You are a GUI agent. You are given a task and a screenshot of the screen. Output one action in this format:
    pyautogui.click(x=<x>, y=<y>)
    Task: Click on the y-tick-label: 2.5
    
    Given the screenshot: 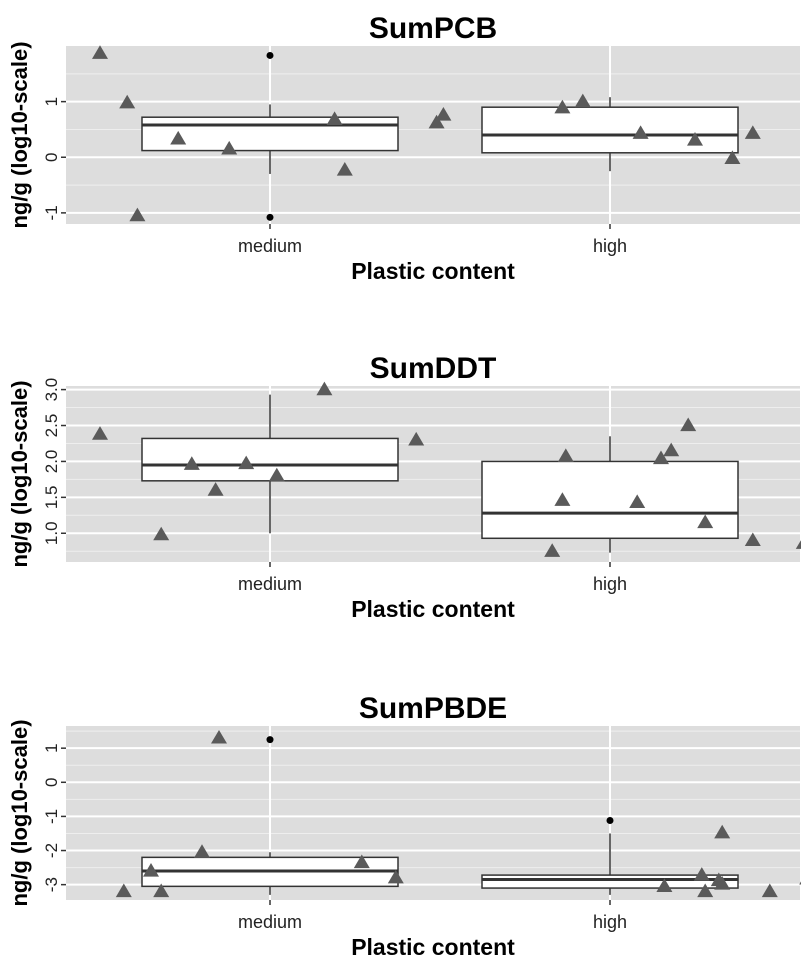 What is the action you would take?
    pyautogui.click(x=51, y=426)
    